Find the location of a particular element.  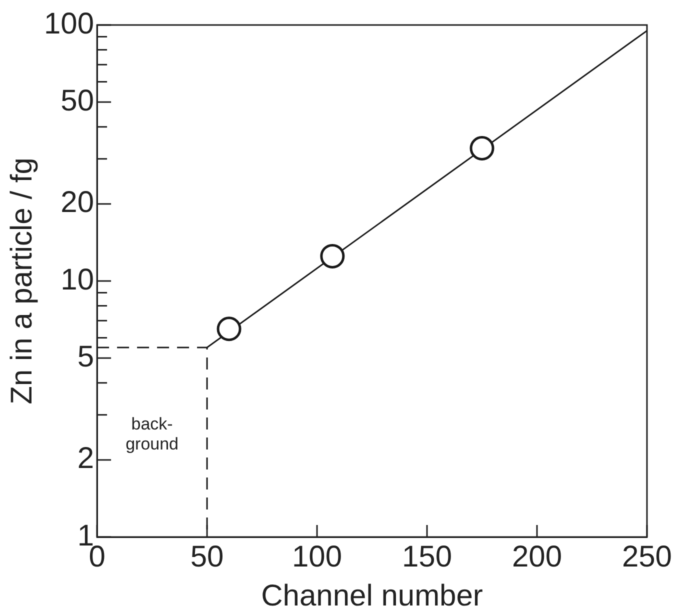

y-tick-label: 20 is located at coordinates (77, 203).